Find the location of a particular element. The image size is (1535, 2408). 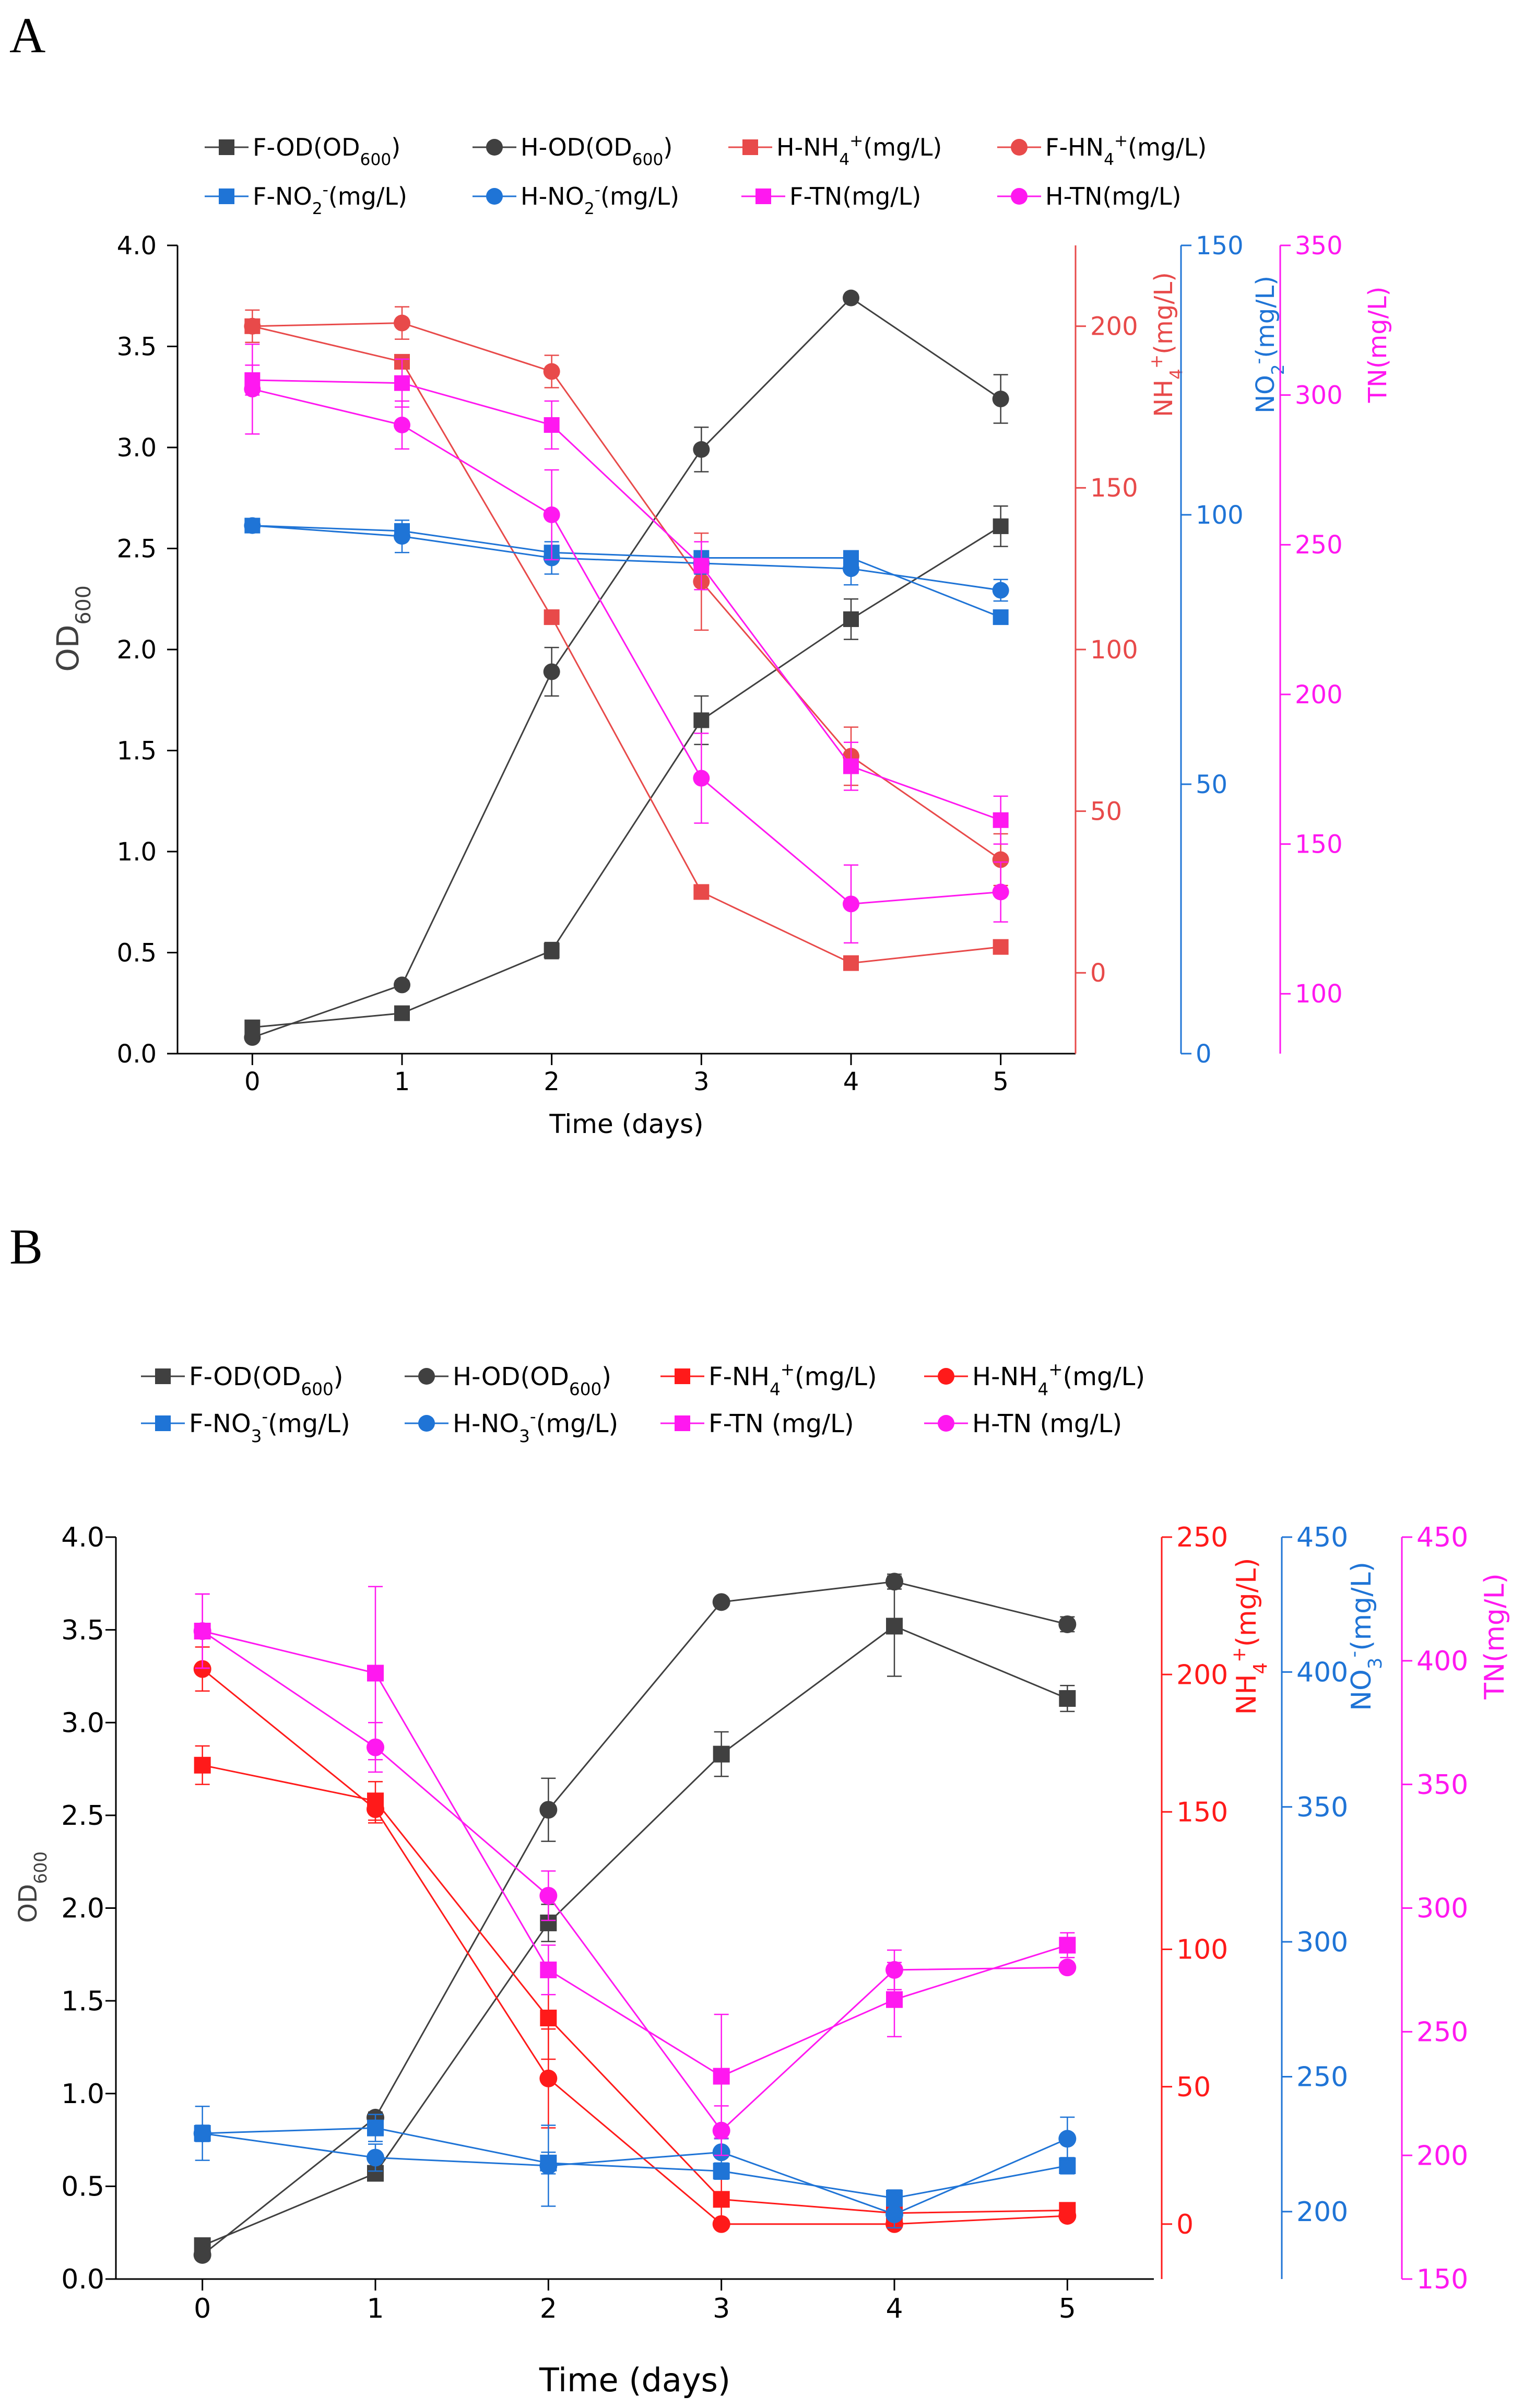

series-H-NH4 is located at coordinates (626, 644).